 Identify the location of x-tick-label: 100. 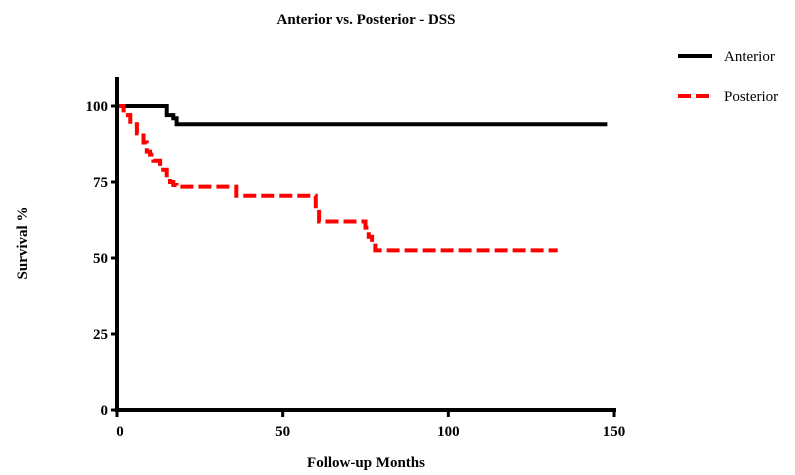
(448, 432).